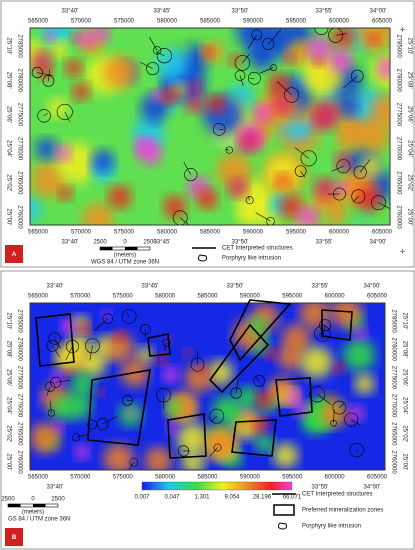 The width and height of the screenshot is (415, 550). I want to click on utm-easting-label: 590000, so click(250, 297).